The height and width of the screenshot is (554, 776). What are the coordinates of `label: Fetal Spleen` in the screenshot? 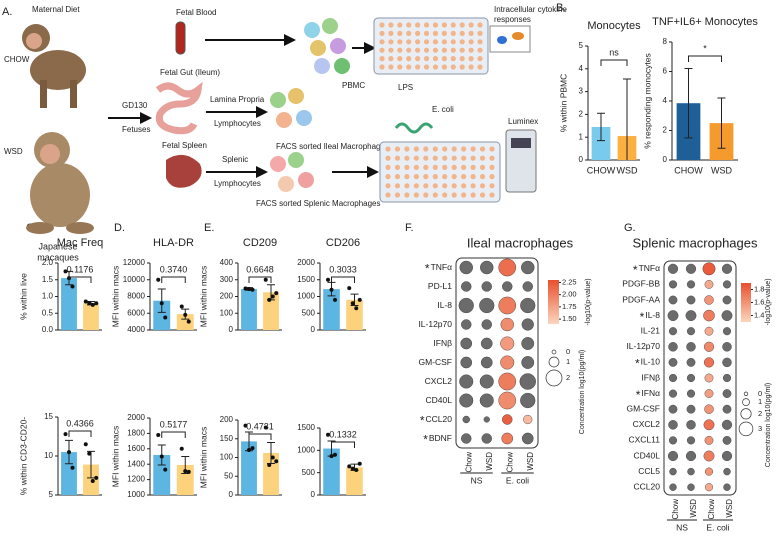 It's located at (184, 145).